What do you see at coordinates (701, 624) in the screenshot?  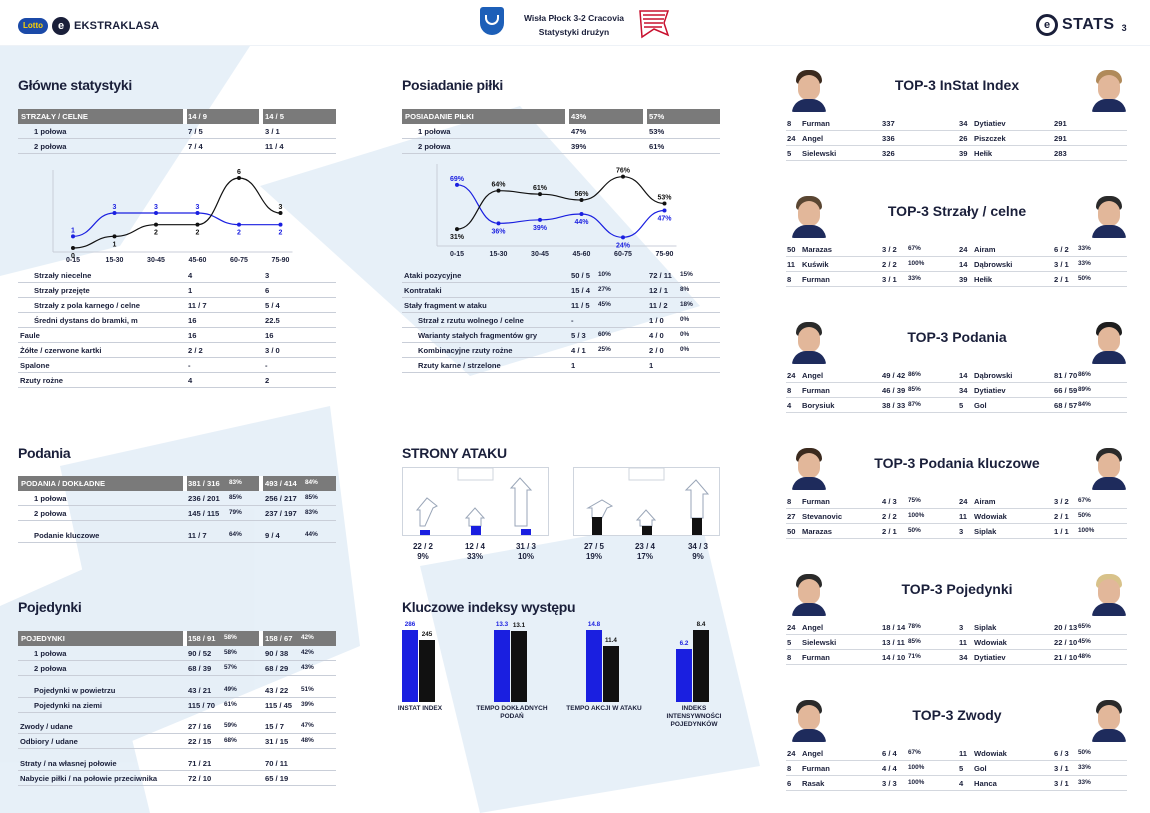 I see `bar-value-label: 8.4` at bounding box center [701, 624].